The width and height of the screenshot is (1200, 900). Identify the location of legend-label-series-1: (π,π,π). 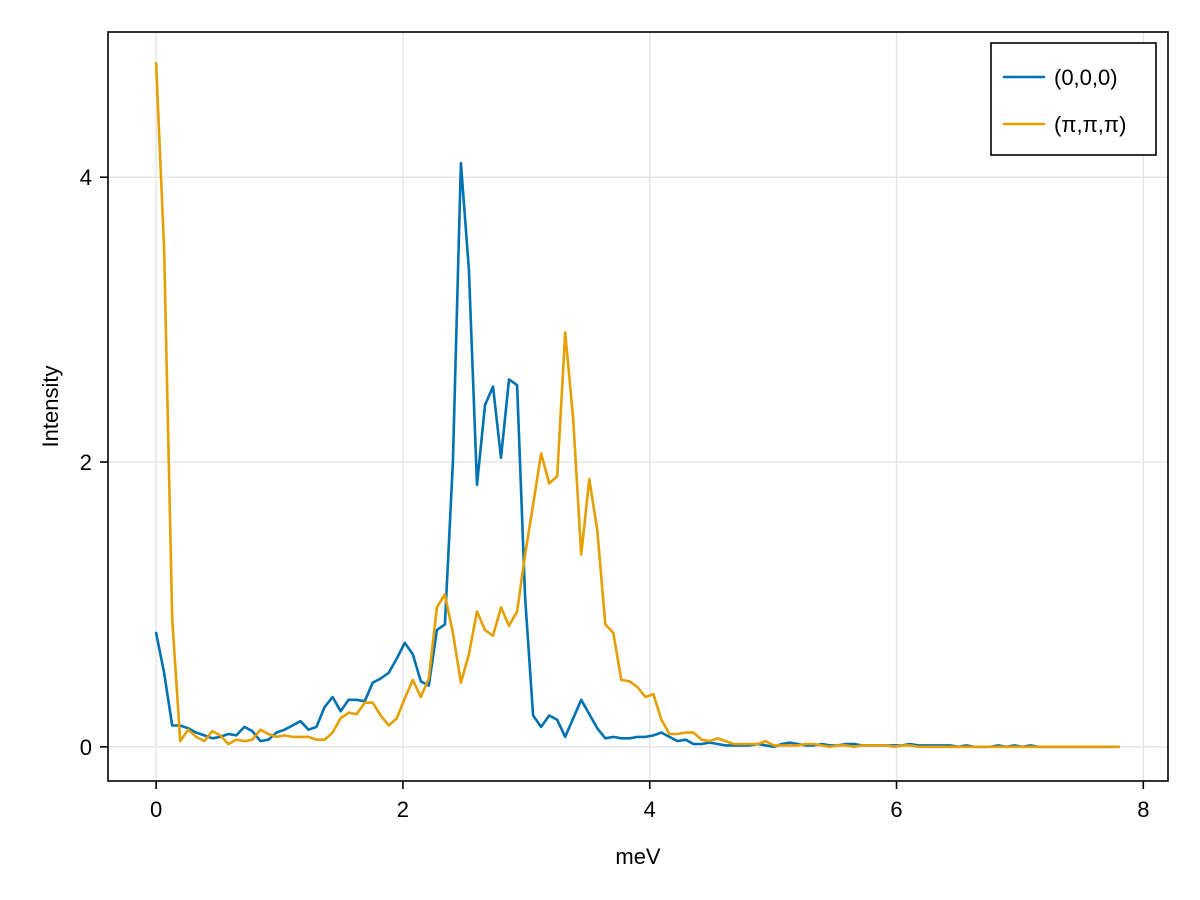
(1090, 124).